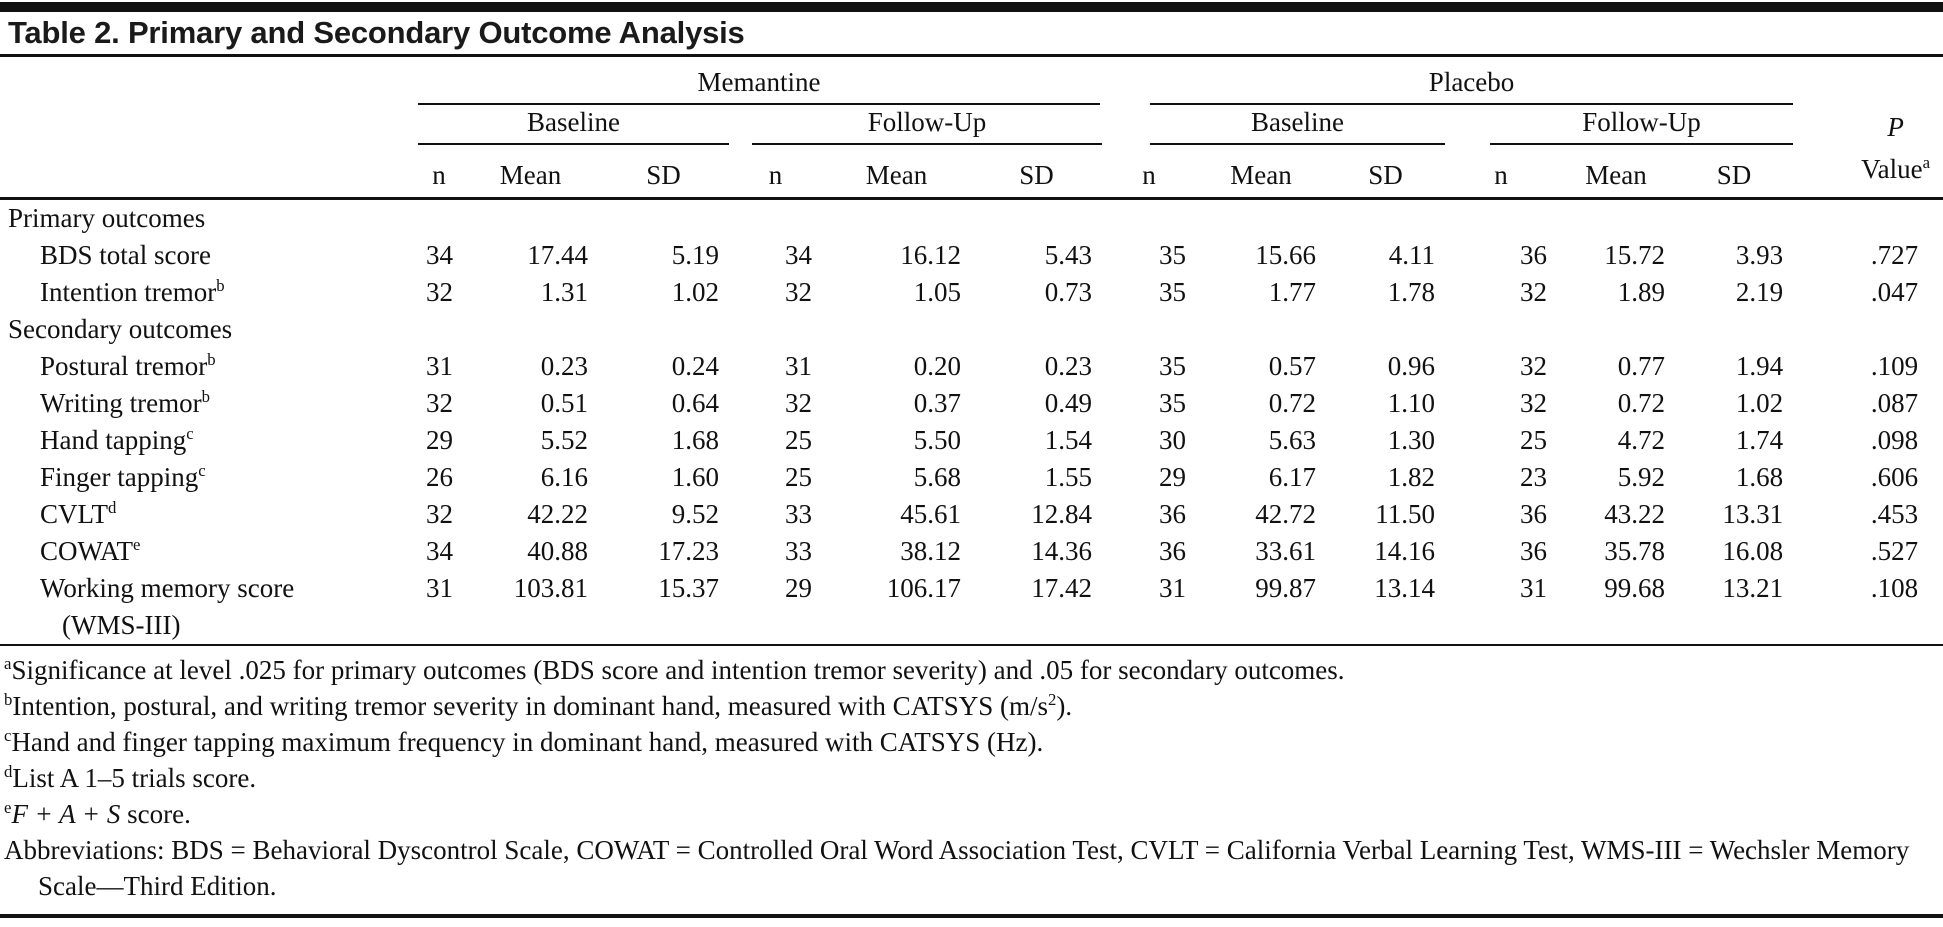 Image resolution: width=1943 pixels, height=927 pixels. What do you see at coordinates (557, 551) in the screenshot?
I see `value-cell: 40.88` at bounding box center [557, 551].